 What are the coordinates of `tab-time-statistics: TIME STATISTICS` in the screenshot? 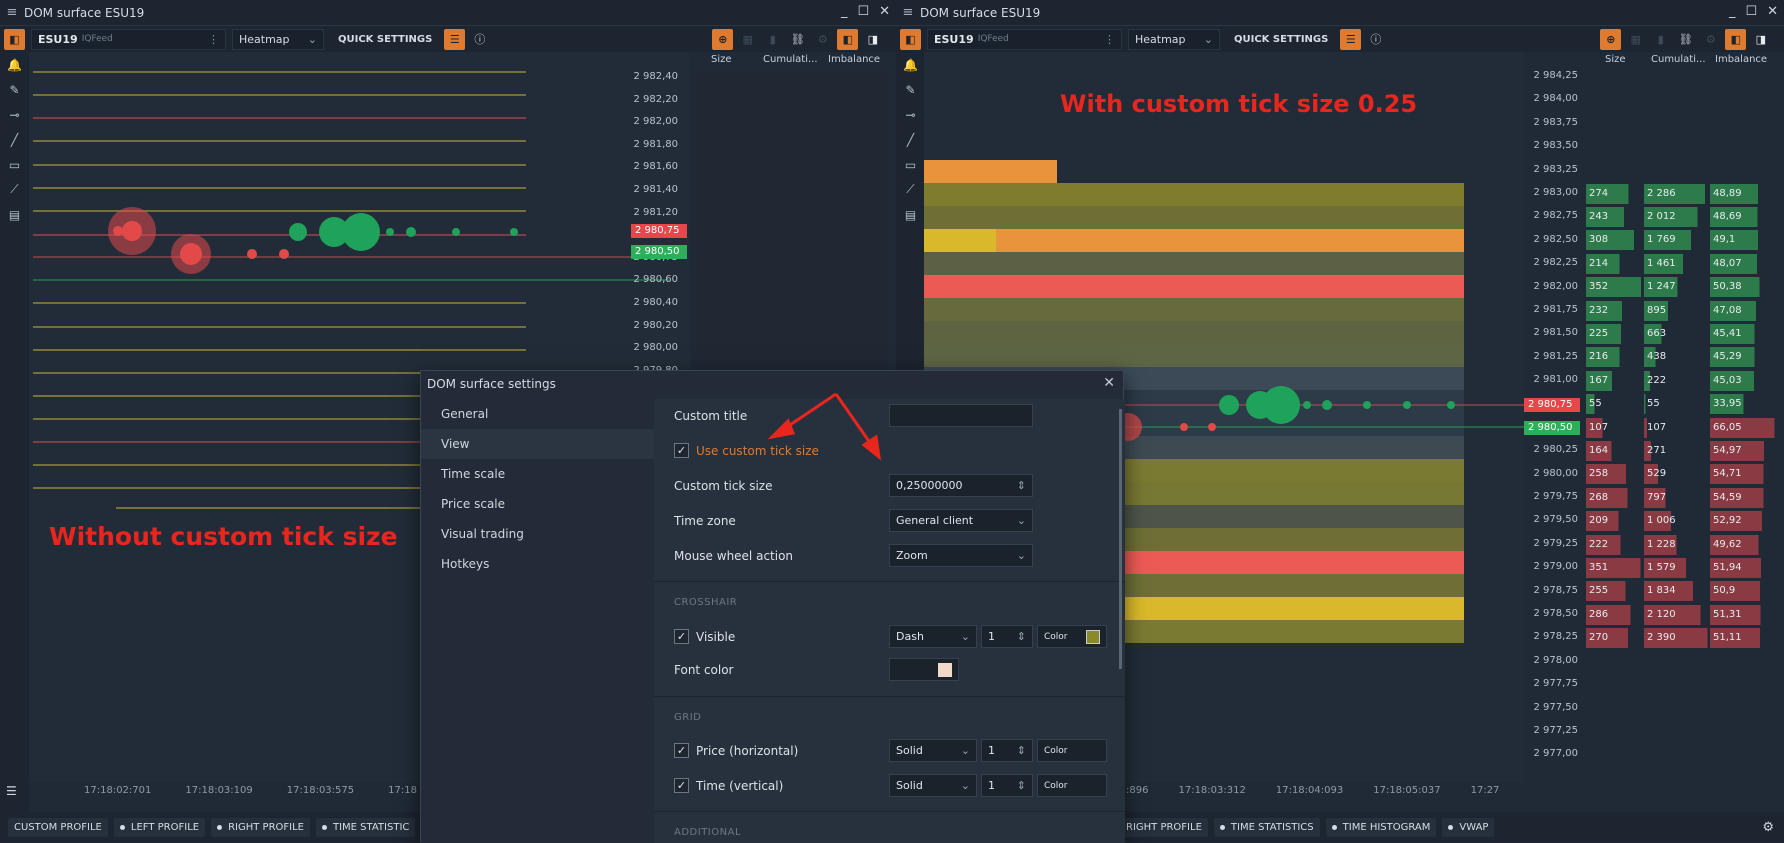 It's located at (1266, 827).